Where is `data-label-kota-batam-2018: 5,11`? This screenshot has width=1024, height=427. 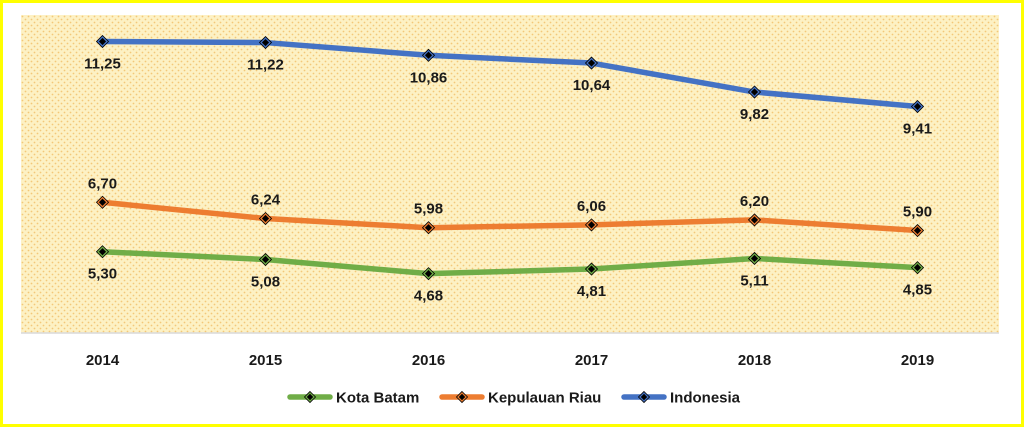
data-label-kota-batam-2018: 5,11 is located at coordinates (754, 280).